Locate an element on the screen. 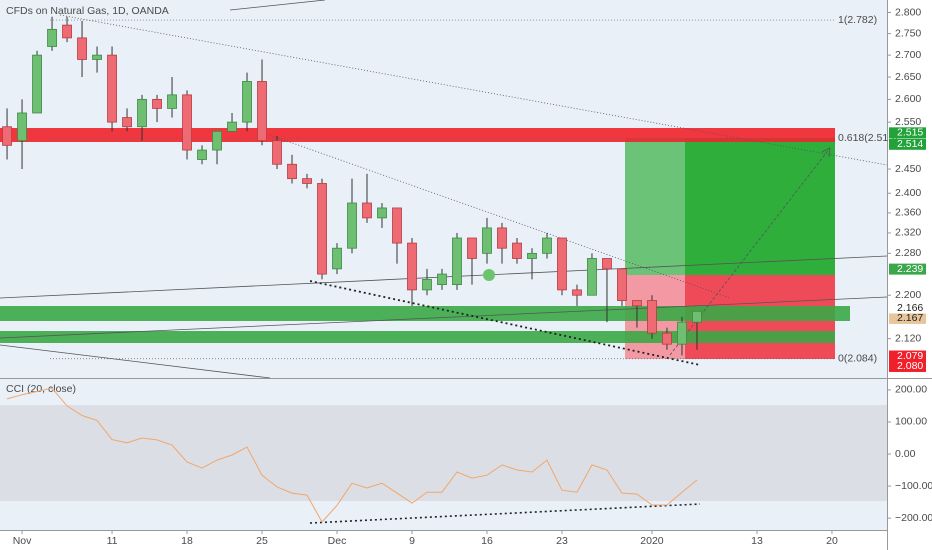 The width and height of the screenshot is (932, 550). y-tick-label: 2.750 is located at coordinates (908, 33).